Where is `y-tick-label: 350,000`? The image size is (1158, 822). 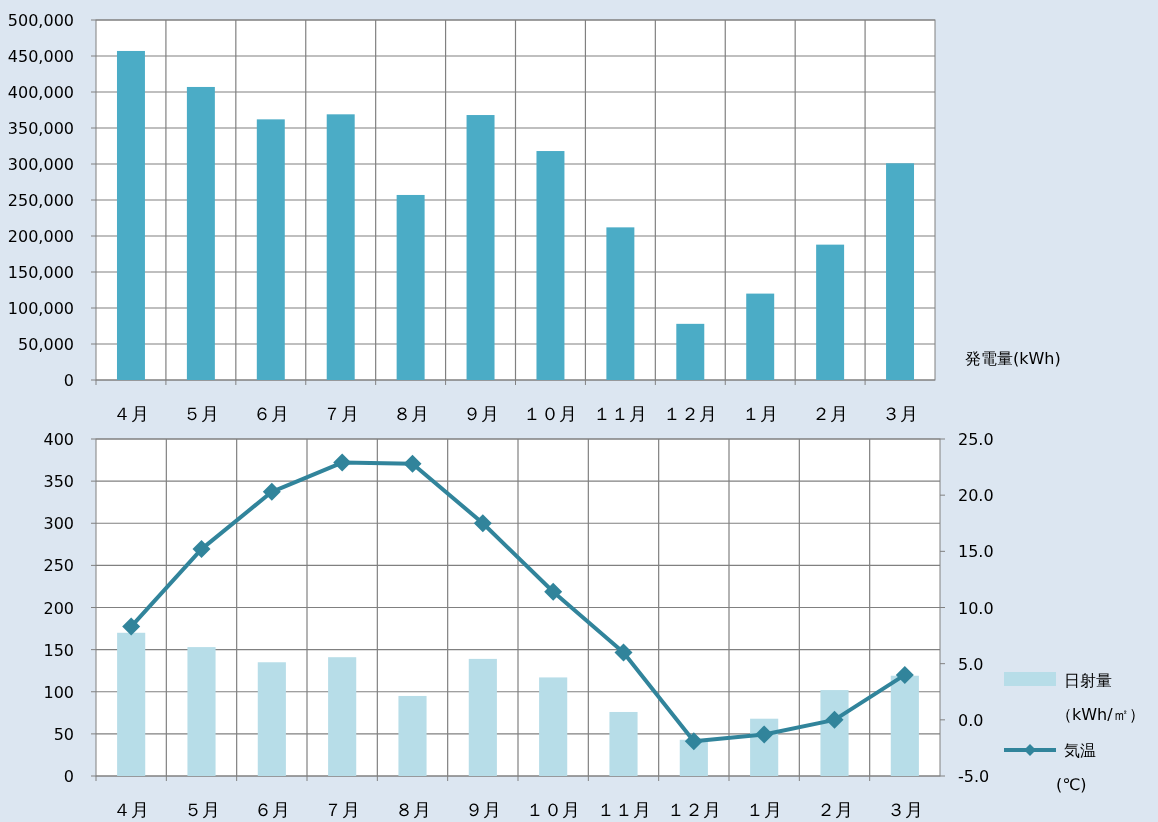 y-tick-label: 350,000 is located at coordinates (40, 128).